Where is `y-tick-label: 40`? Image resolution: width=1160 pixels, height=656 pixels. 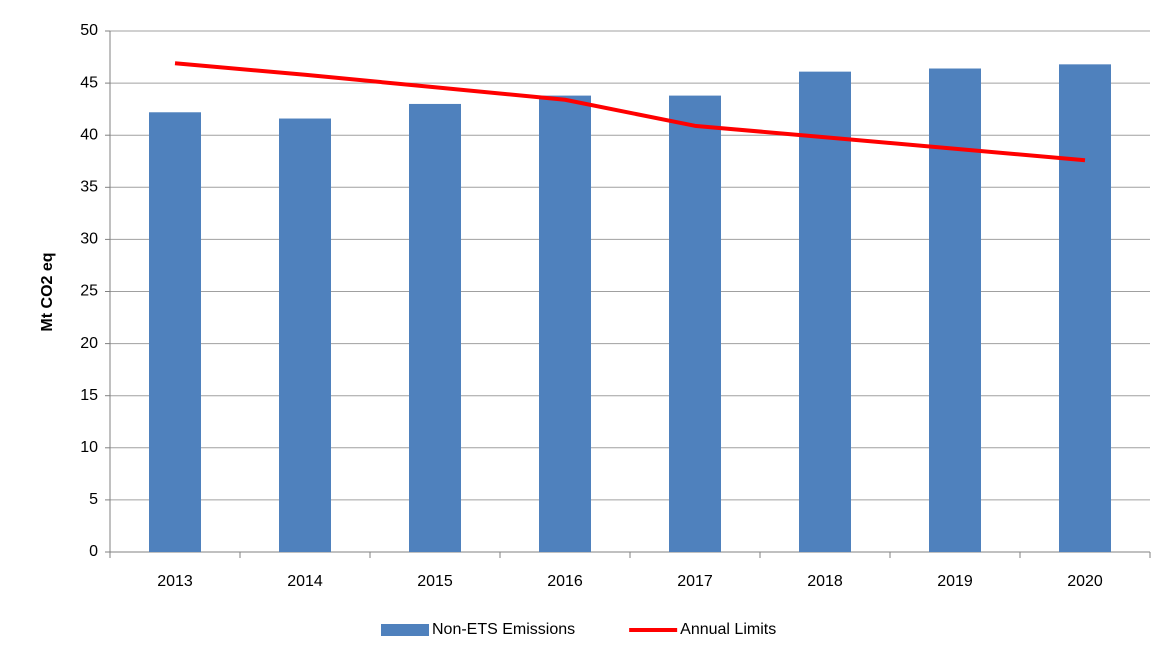
y-tick-label: 40 is located at coordinates (89, 134).